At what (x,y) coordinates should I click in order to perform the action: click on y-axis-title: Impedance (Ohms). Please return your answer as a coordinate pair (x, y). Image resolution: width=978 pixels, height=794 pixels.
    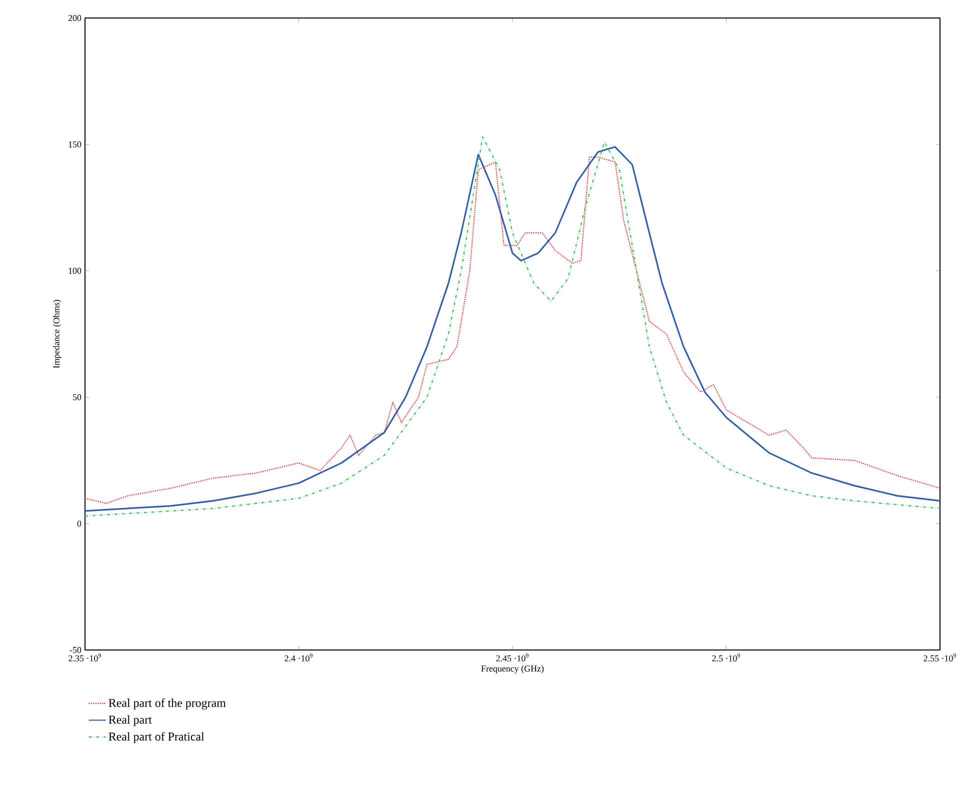
    Looking at the image, I should click on (57, 334).